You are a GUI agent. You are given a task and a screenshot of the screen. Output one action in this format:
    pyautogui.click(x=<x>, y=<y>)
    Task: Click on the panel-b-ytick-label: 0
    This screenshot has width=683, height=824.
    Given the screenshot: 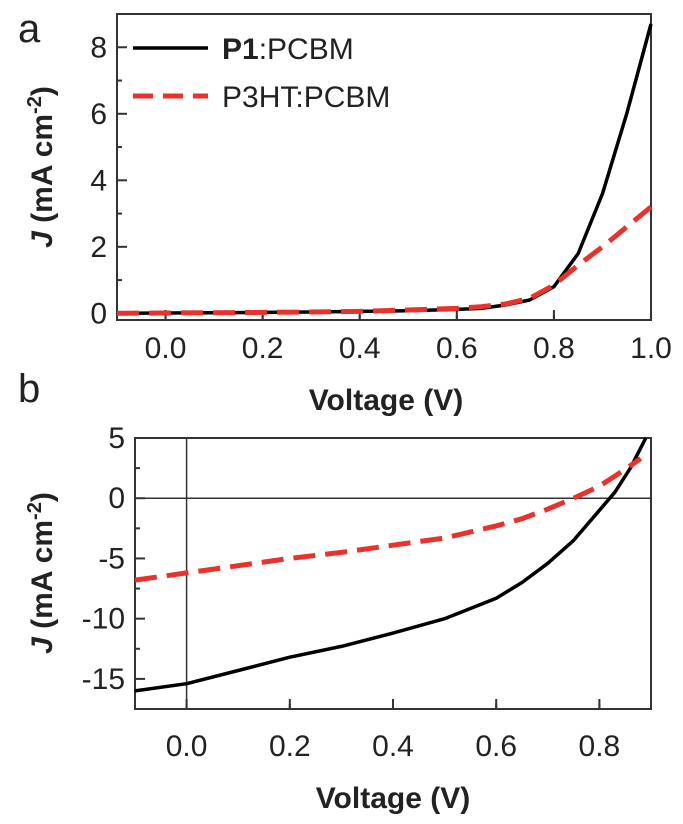 What is the action you would take?
    pyautogui.click(x=116, y=498)
    